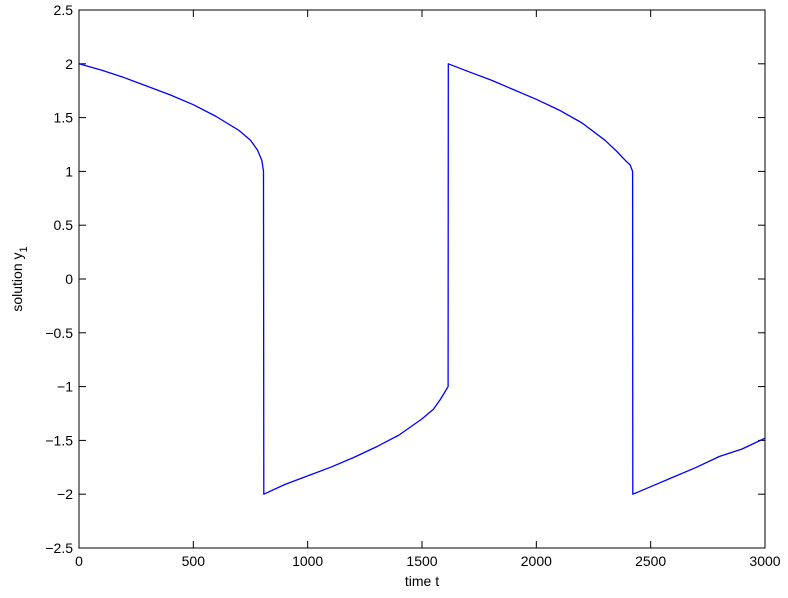  I want to click on x-tick-label: 1000, so click(307, 561).